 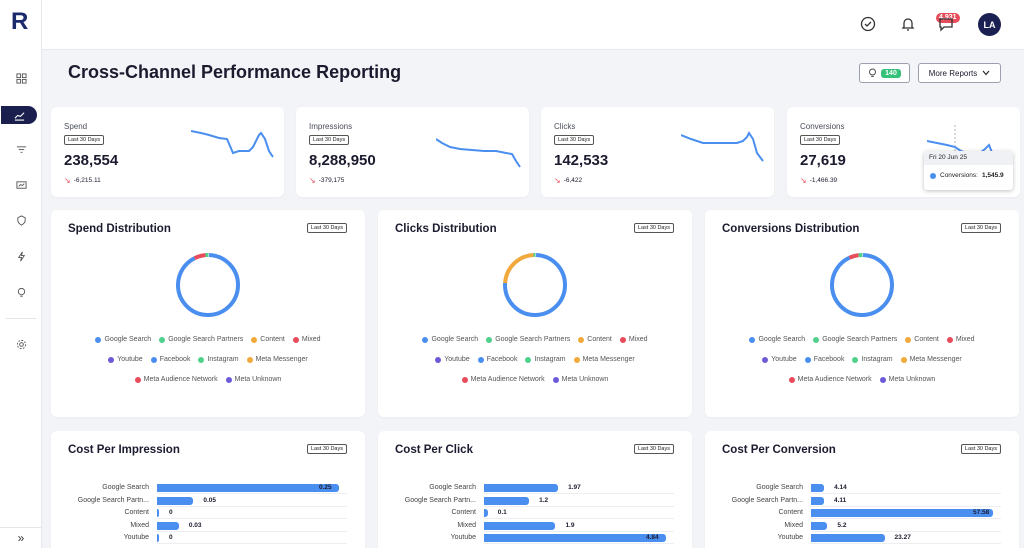 I want to click on bar-row: Content 0.1, so click(x=535, y=513).